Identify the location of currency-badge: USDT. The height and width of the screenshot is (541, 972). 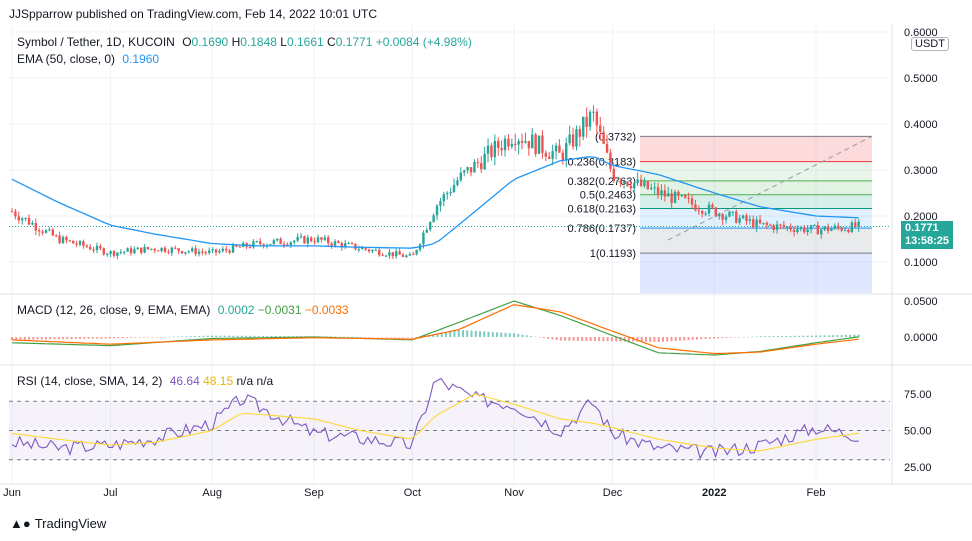
(930, 44).